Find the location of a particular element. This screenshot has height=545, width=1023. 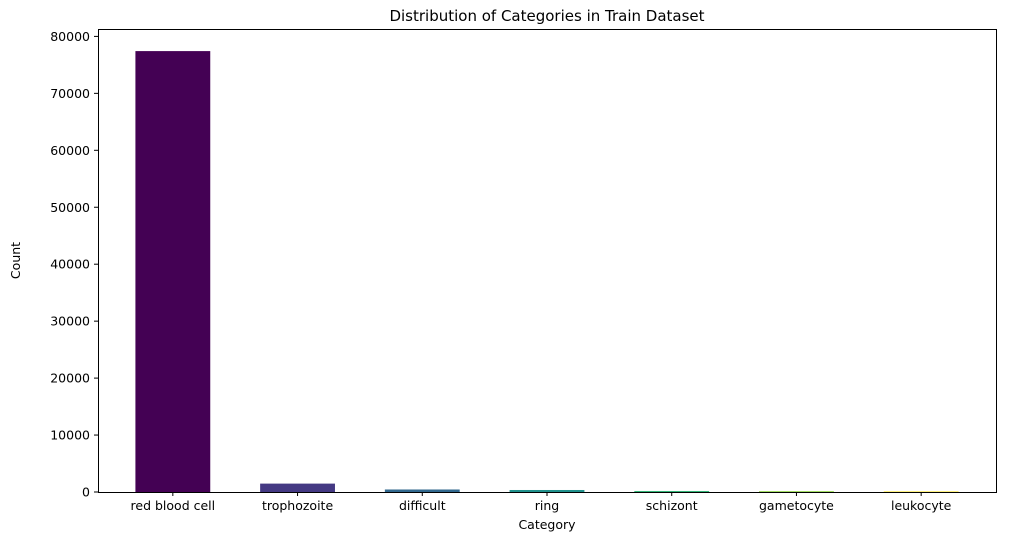

bar-leukocyte is located at coordinates (921, 492).